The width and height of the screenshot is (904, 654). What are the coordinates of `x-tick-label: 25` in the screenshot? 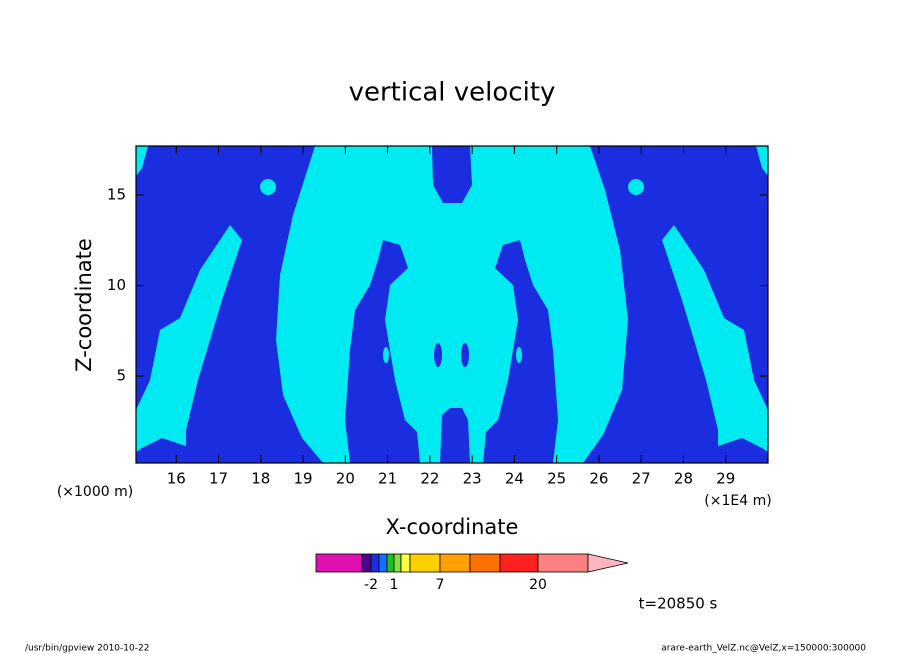 It's located at (556, 479).